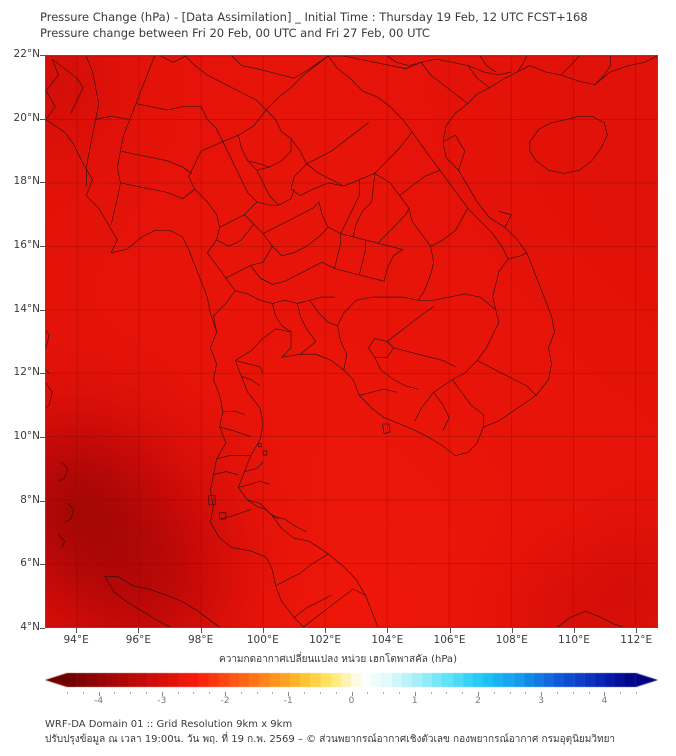 This screenshot has height=756, width=676. Describe the element at coordinates (99, 701) in the screenshot. I see `colorbar-tick-label: -4` at that location.